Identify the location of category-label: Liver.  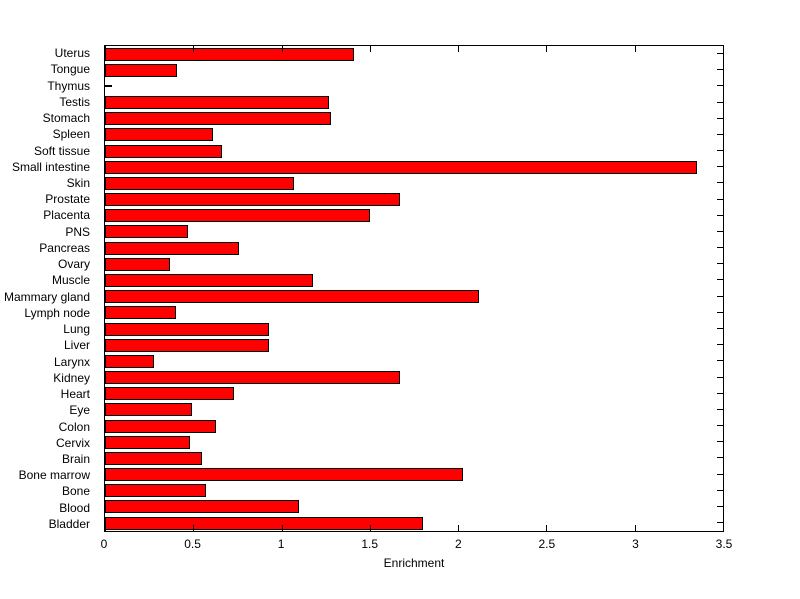
(76, 345).